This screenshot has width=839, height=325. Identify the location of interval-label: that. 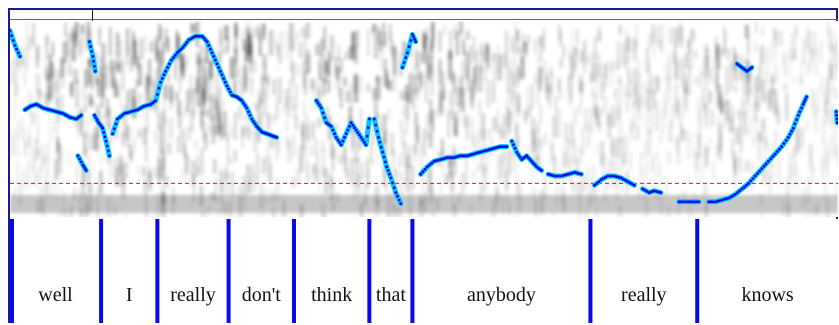
(391, 295).